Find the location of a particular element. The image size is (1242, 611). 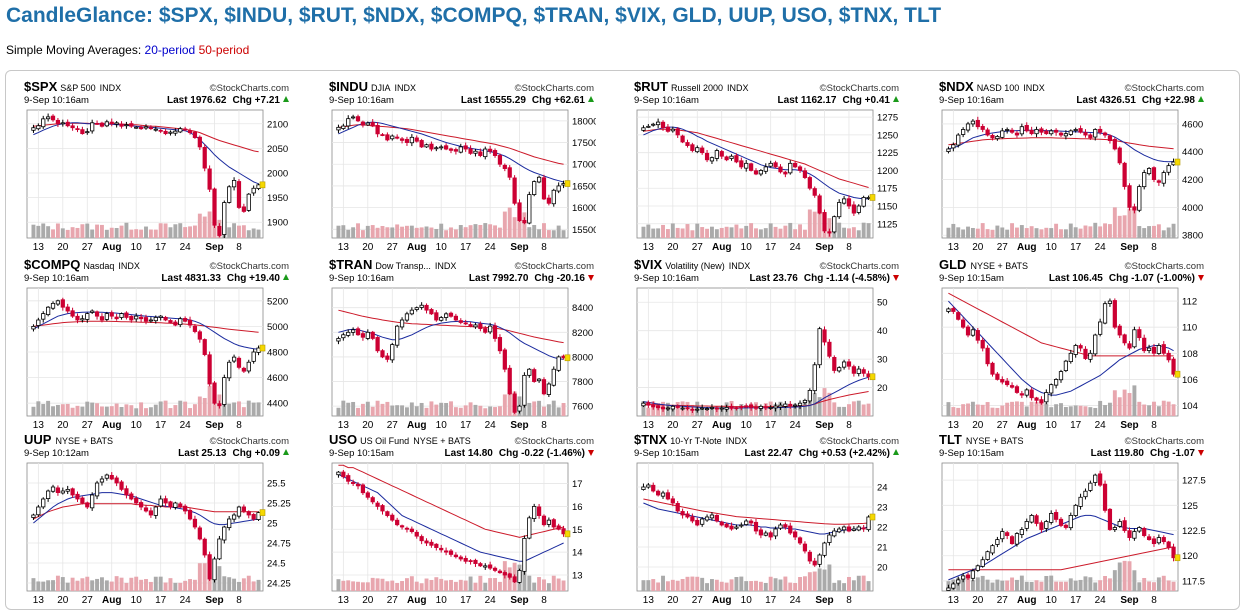

ma50-legend-link: 50-period is located at coordinates (224, 50).